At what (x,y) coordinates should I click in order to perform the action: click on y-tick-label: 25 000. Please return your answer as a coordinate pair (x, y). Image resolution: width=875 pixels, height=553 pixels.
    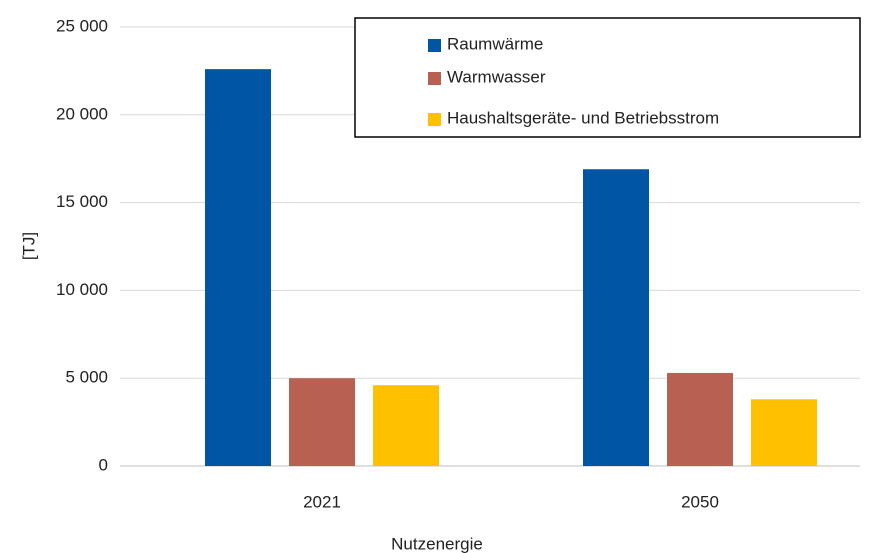
    Looking at the image, I should click on (82, 25).